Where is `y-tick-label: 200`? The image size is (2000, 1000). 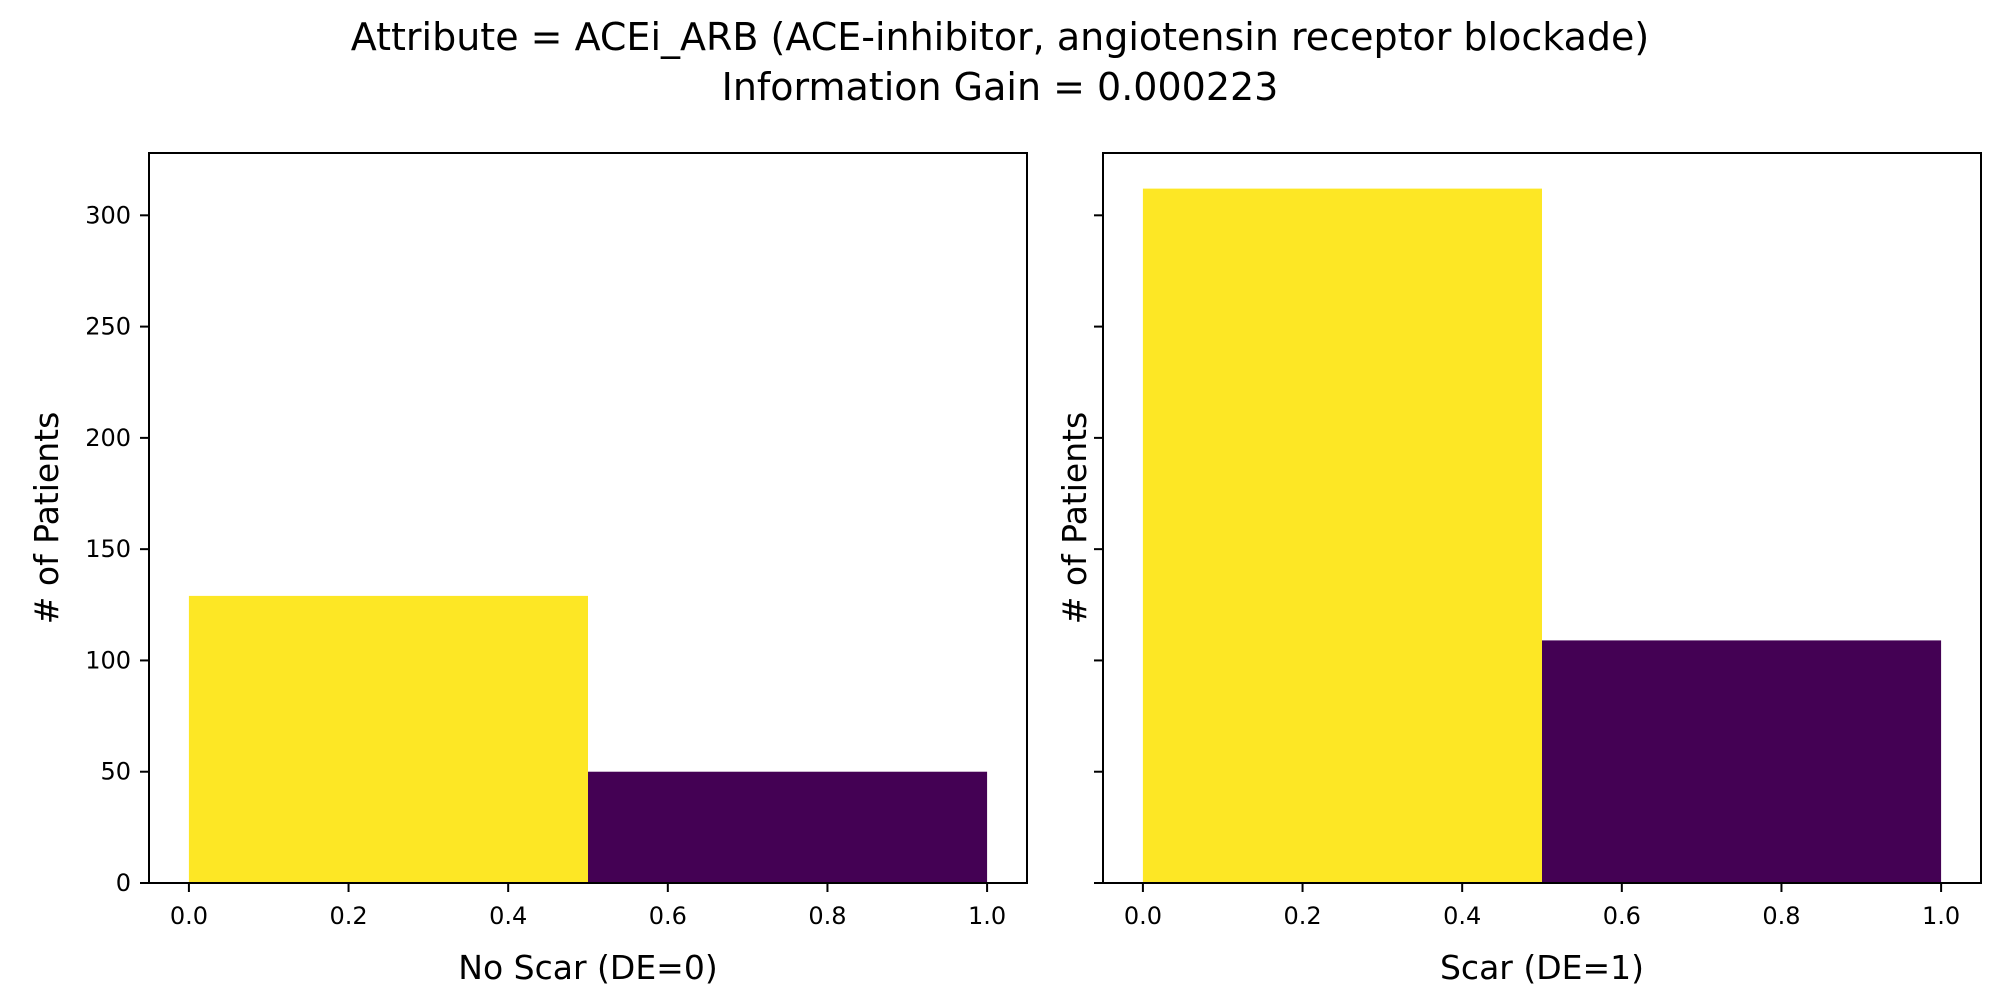 y-tick-label: 200 is located at coordinates (108, 438).